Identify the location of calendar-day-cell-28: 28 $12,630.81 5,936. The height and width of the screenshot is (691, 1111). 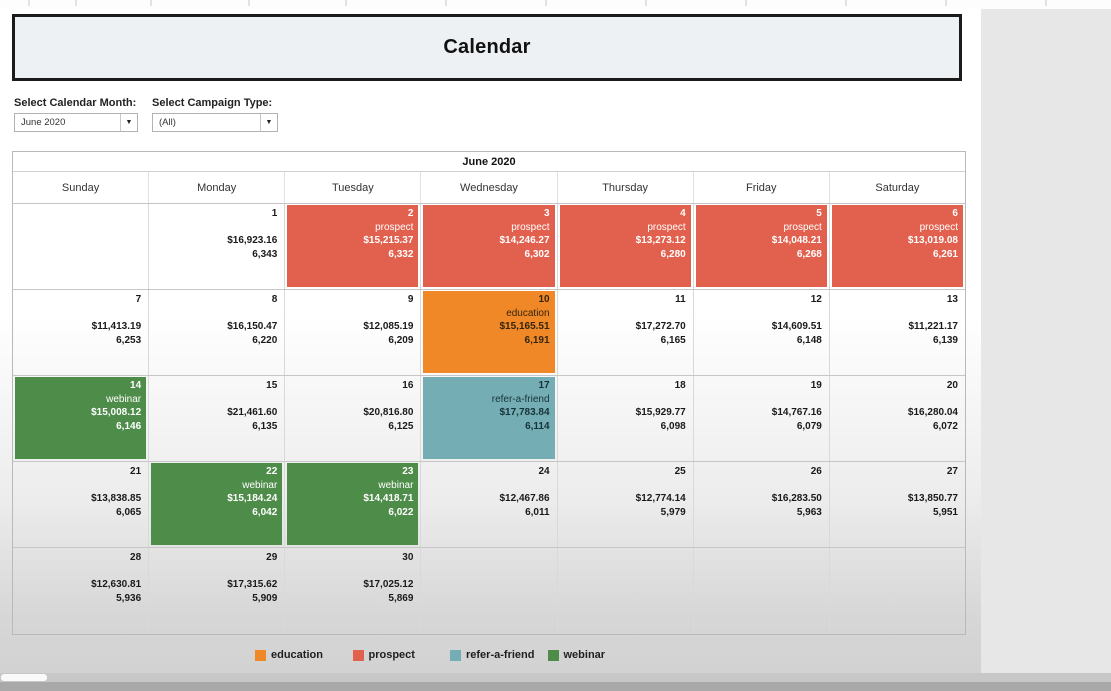
(81, 591).